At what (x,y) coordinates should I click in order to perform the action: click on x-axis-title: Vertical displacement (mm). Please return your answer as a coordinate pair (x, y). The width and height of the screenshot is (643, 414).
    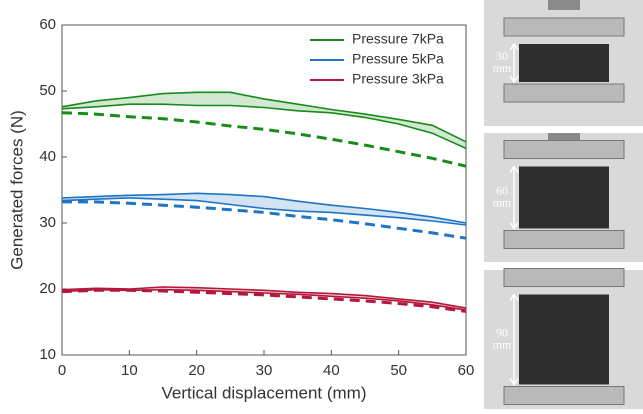
    Looking at the image, I should click on (263, 392).